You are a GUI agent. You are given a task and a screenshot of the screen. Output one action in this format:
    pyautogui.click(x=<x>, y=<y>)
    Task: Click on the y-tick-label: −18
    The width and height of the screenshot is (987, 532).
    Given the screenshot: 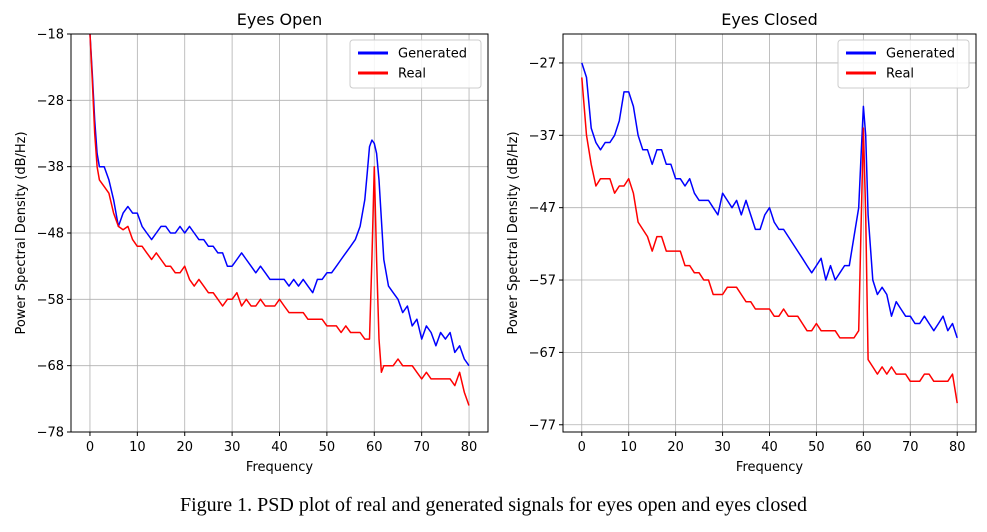 What is the action you would take?
    pyautogui.click(x=50, y=35)
    